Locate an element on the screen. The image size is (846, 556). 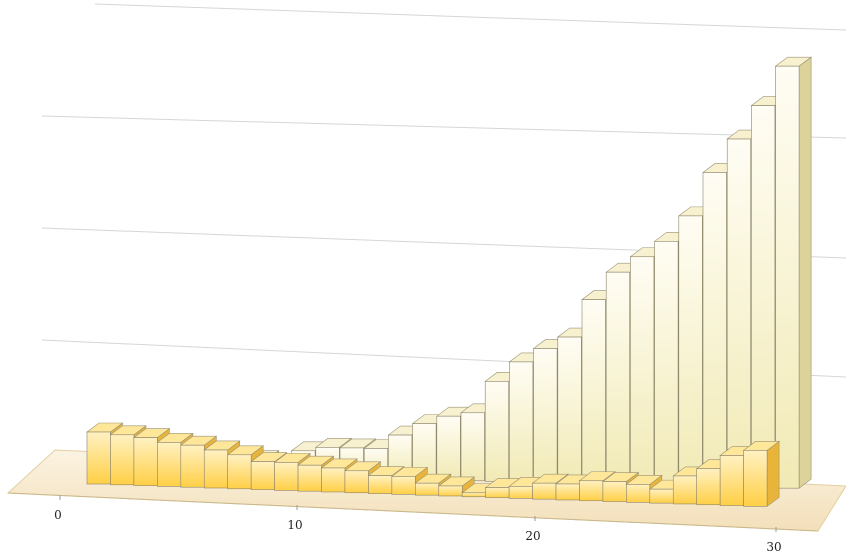
front-series is located at coordinates (433, 464).